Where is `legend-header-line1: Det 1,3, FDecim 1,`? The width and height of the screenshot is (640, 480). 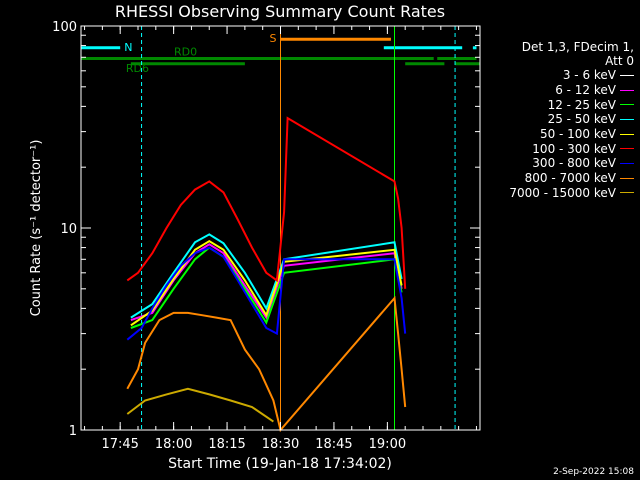
legend-header-line1: Det 1,3, FDecim 1, is located at coordinates (577, 47).